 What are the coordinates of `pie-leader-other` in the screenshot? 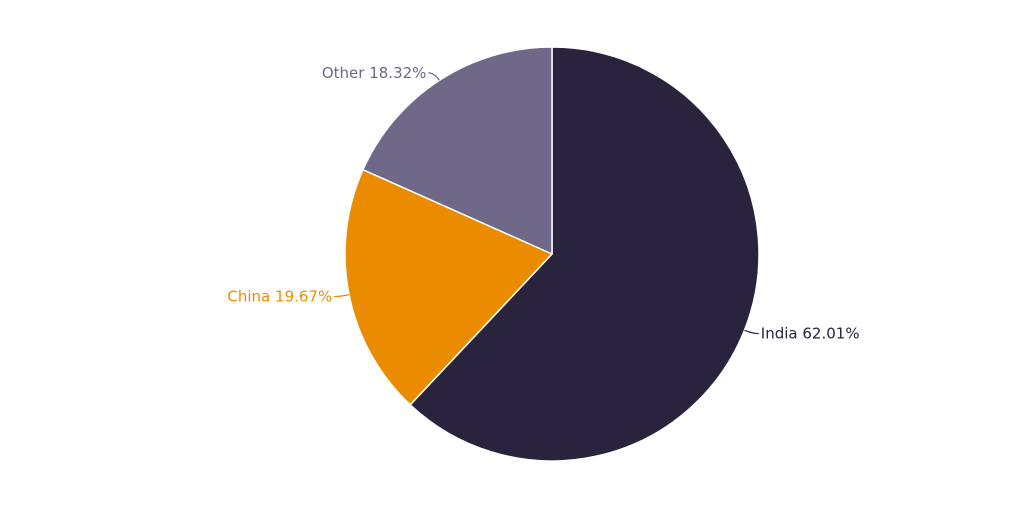 It's located at (434, 76).